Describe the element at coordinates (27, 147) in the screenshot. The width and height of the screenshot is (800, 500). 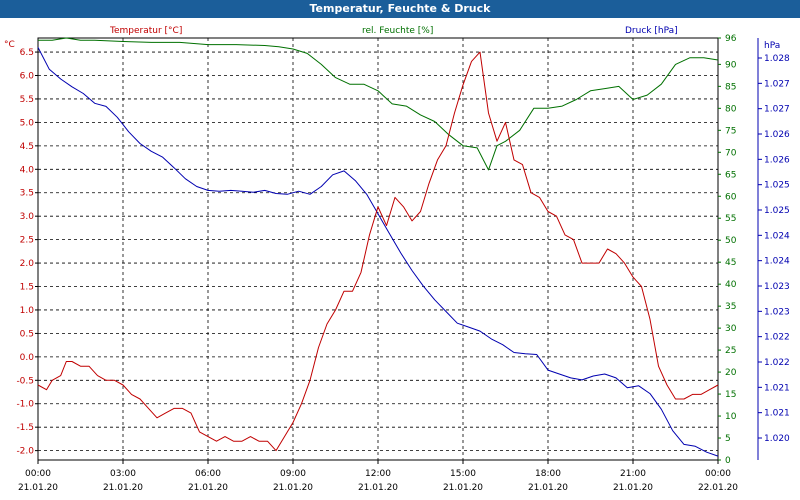
I see `left-tick-label: 4.5` at that location.